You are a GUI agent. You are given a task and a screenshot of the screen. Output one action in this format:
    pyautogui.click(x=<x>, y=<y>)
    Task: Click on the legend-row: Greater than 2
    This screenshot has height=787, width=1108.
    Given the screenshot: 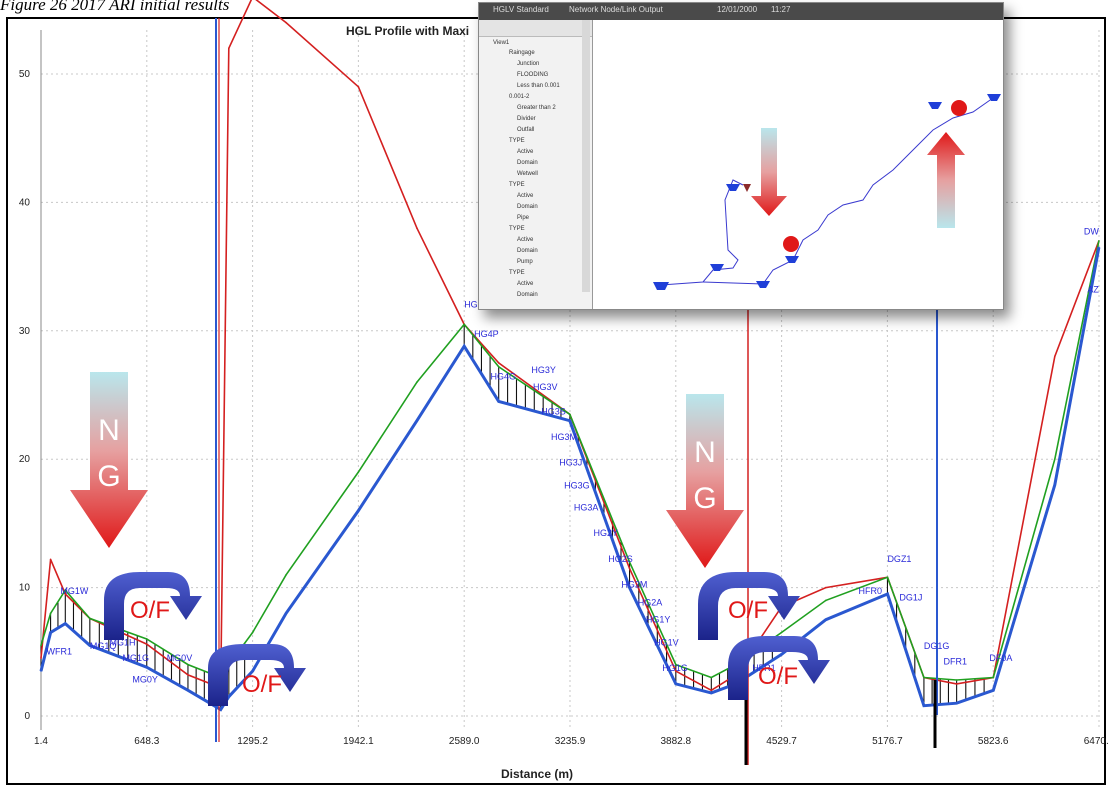 What is the action you would take?
    pyautogui.click(x=536, y=108)
    